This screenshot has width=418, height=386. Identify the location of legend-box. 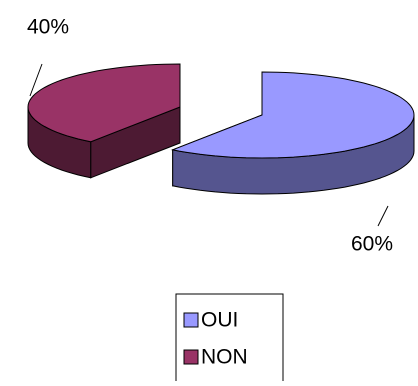
(229, 339).